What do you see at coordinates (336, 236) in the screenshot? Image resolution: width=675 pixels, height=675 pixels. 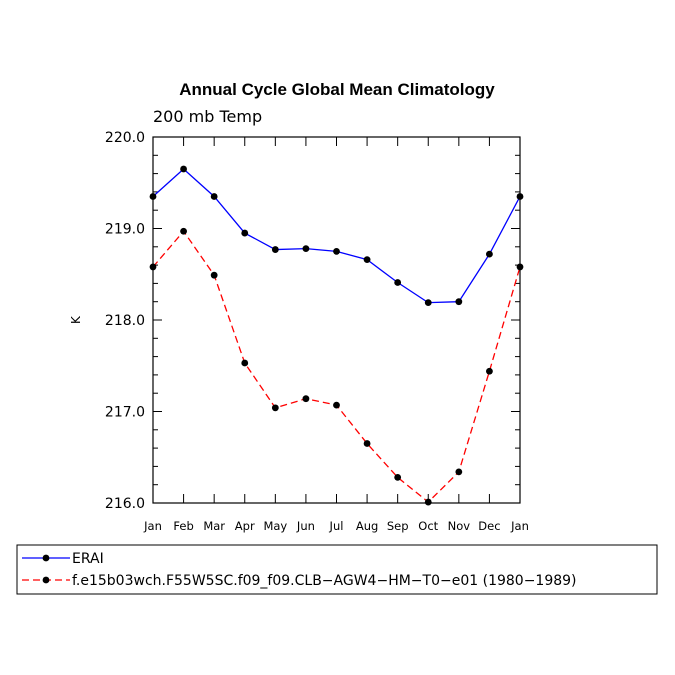 I see `series-line` at bounding box center [336, 236].